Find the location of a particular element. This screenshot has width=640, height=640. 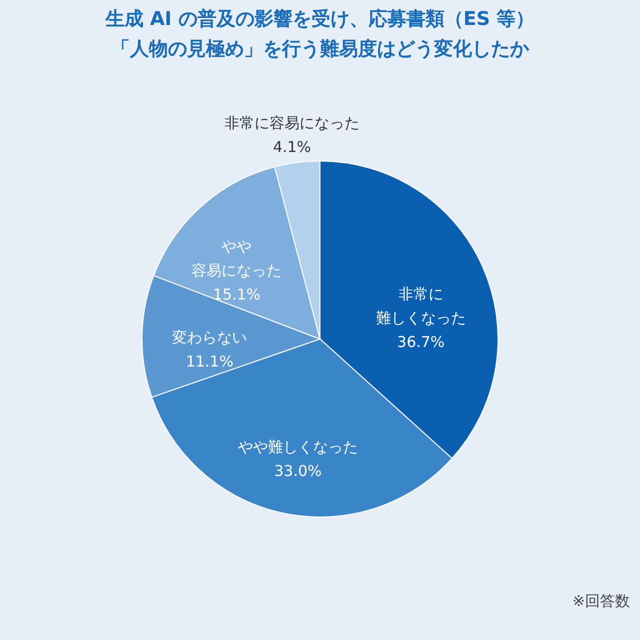

slice-label: やや難しくなった is located at coordinates (298, 447).